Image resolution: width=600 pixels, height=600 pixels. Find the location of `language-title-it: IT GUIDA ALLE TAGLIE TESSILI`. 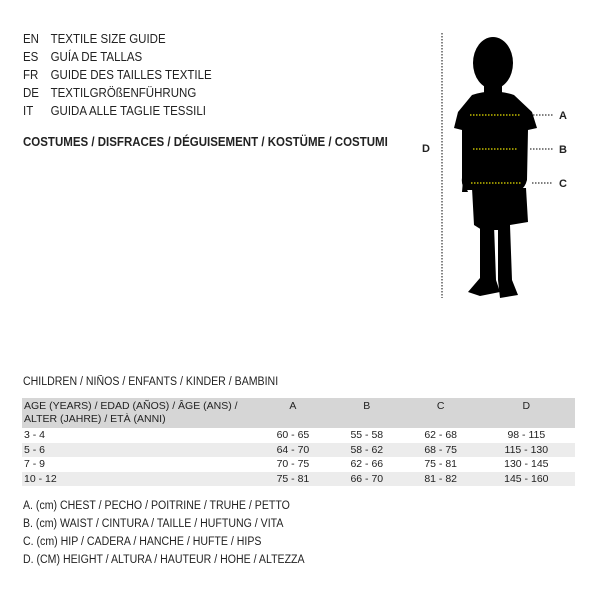

language-title-it: IT GUIDA ALLE TAGLIE TESSILI is located at coordinates (114, 111).